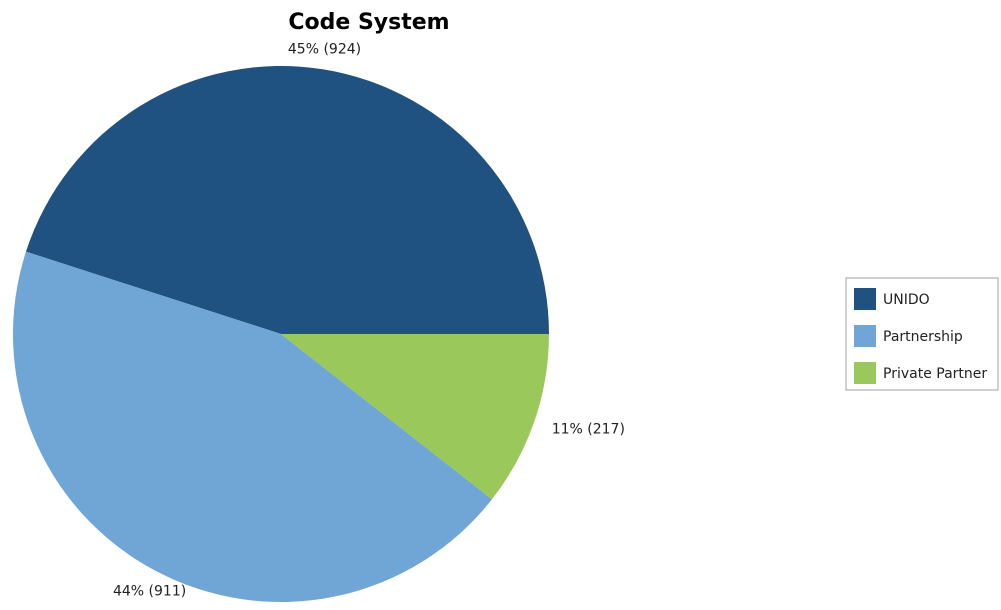  What do you see at coordinates (865, 299) in the screenshot?
I see `legend-swatch-unido` at bounding box center [865, 299].